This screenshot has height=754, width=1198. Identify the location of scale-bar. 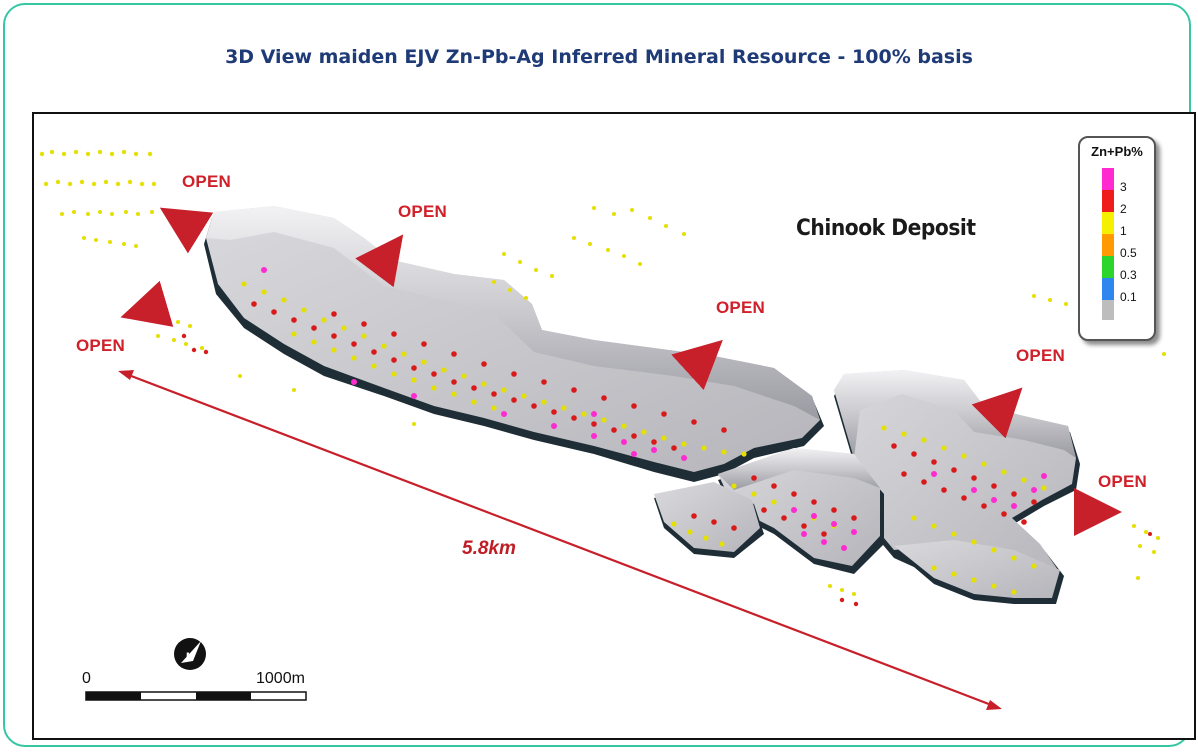
(196, 696).